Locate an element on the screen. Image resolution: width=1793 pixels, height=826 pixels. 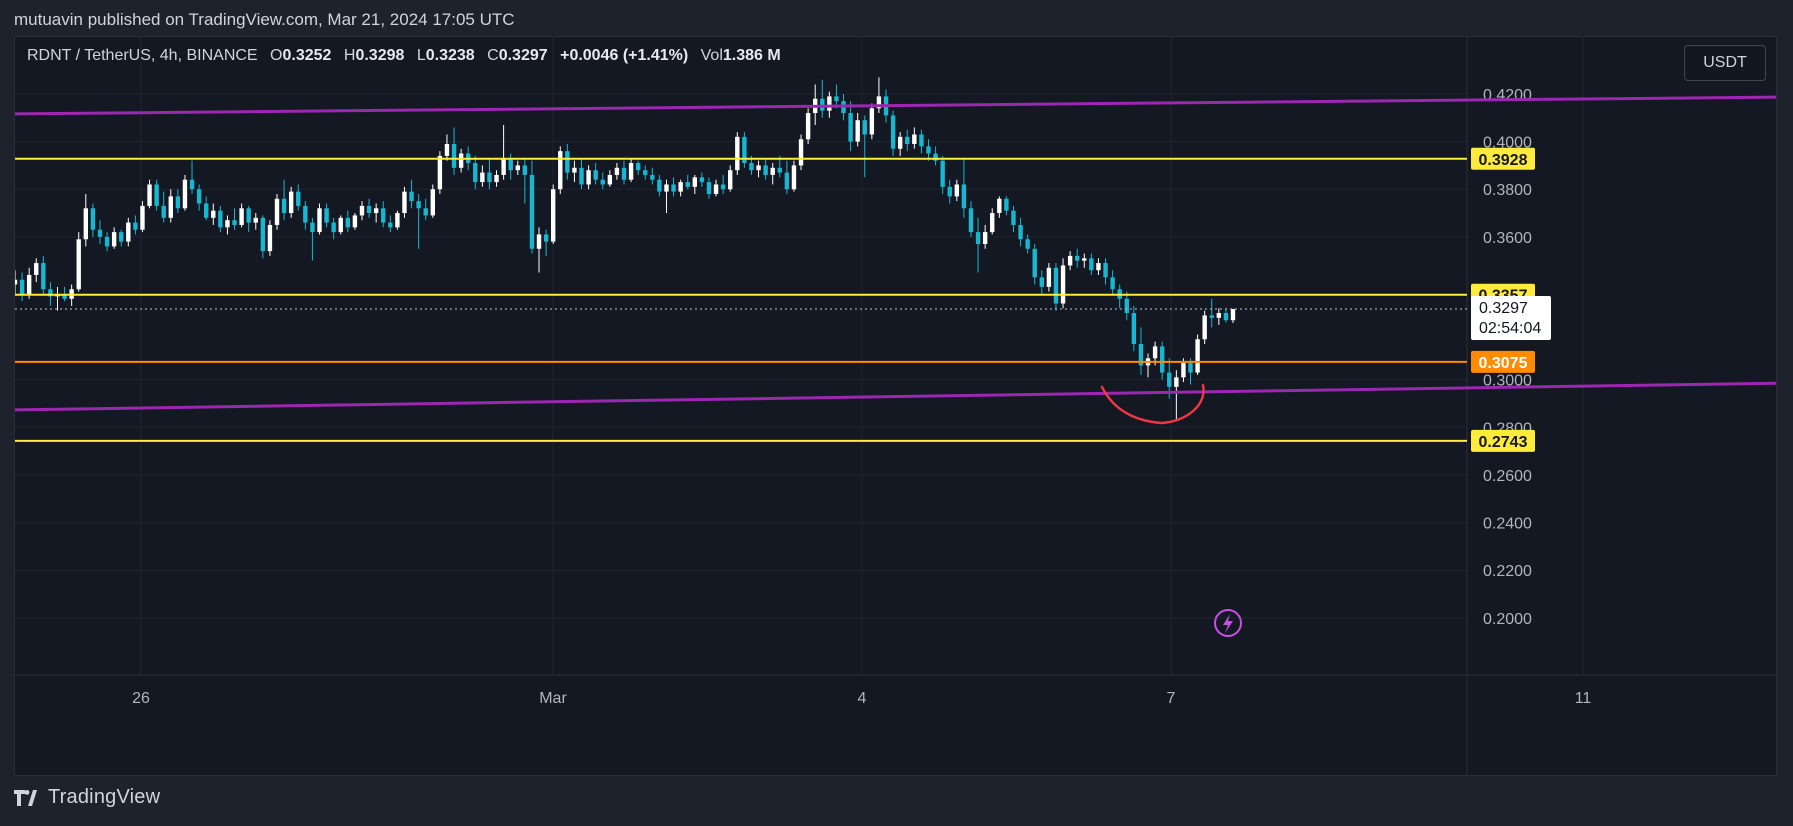
symbol-label: RDNT / TetherUS, 4h, BINANCE is located at coordinates (142, 55).